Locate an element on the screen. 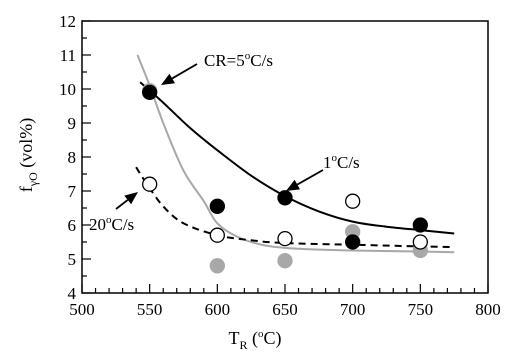  arrow-1cs-head is located at coordinates (293, 185).